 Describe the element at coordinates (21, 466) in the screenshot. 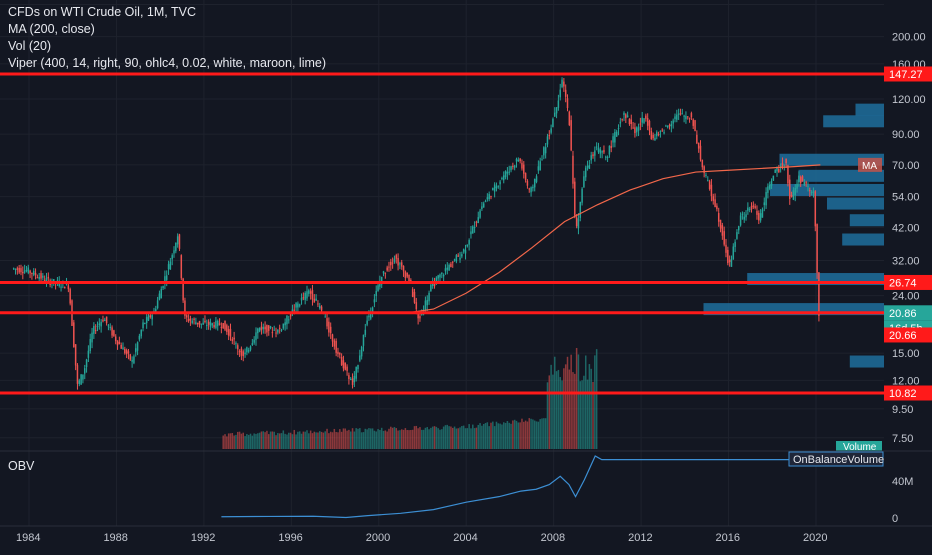

I see `obv-pane-label: OBV` at that location.